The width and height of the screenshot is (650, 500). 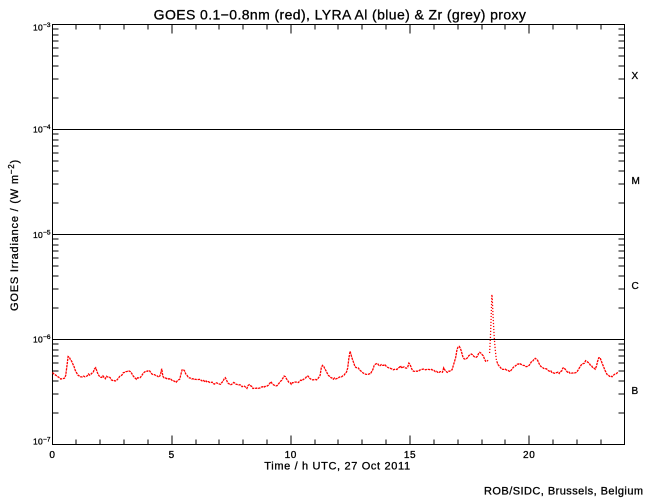 What do you see at coordinates (337, 467) in the screenshot?
I see `svg-text: Time / h UTC, 27 Oct 2011` at bounding box center [337, 467].